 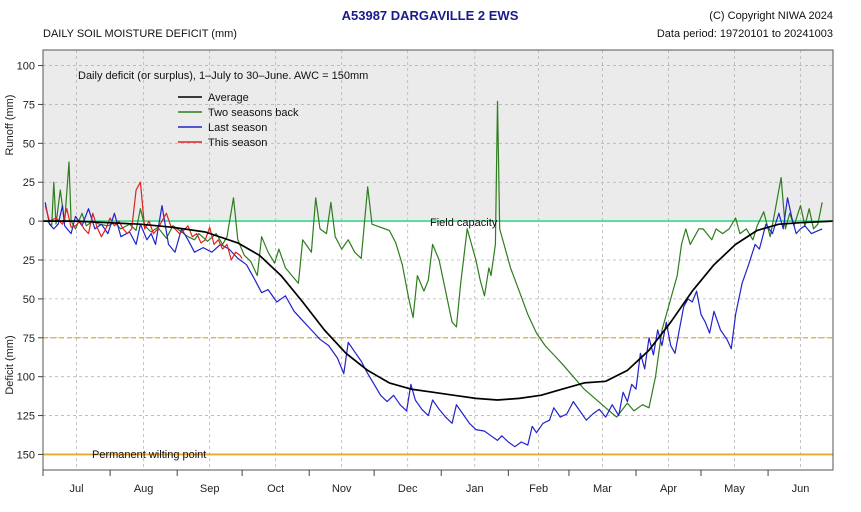 What do you see at coordinates (408, 489) in the screenshot?
I see `x-tick-label-dec: Dec` at bounding box center [408, 489].